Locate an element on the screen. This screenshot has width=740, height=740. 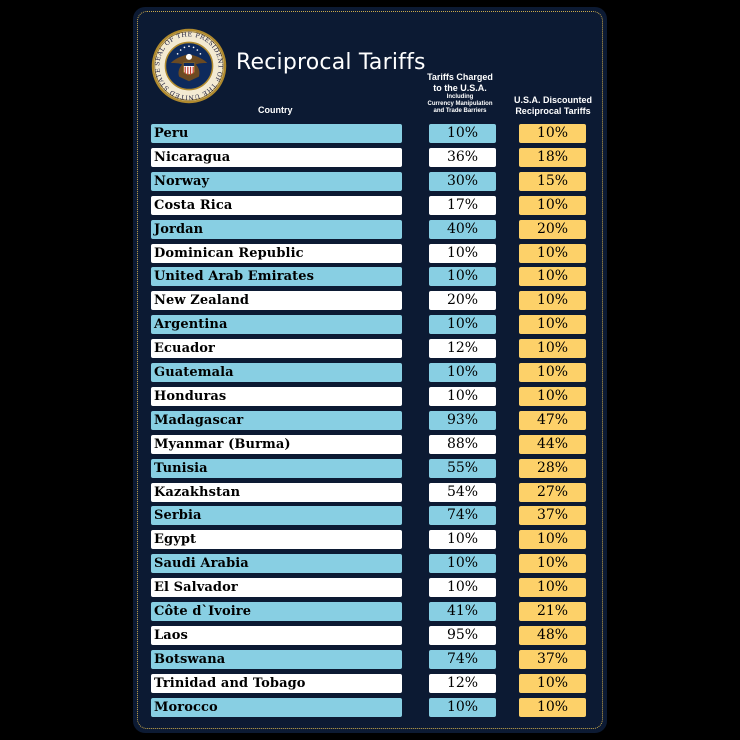
tariff-charged-cell: 95% is located at coordinates (462, 635).